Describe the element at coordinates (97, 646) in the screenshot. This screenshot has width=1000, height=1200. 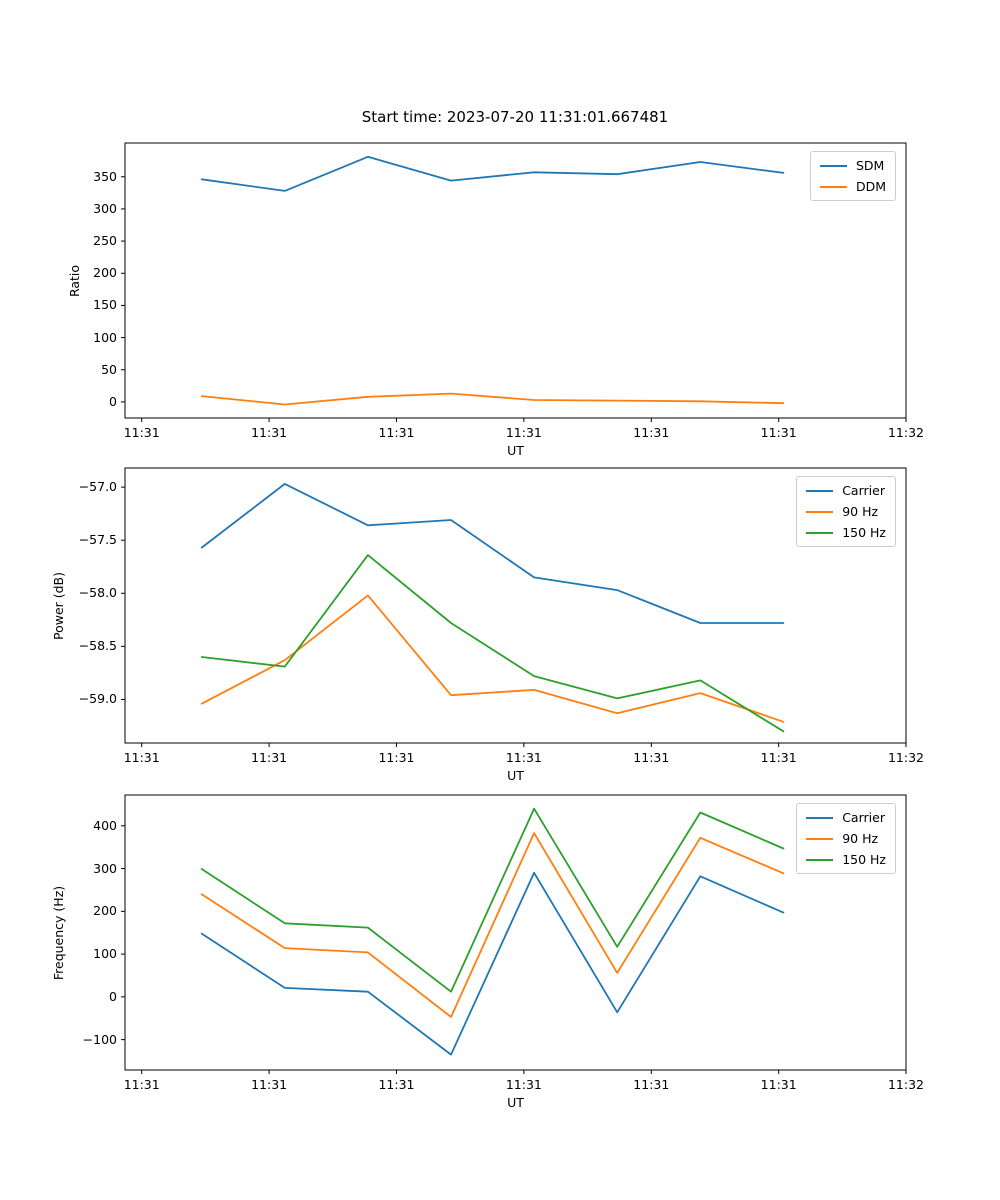
I see `y-tick-label: −58.5` at that location.